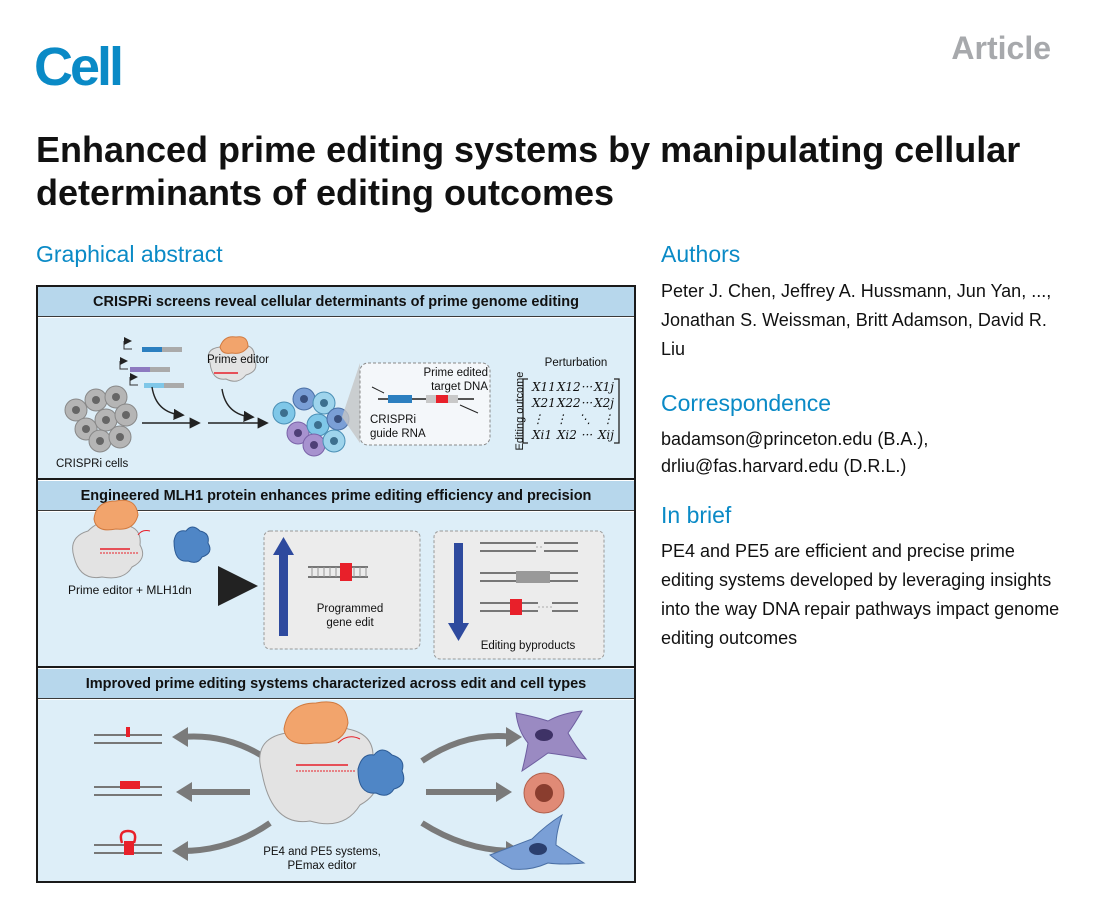 The height and width of the screenshot is (901, 1099). Describe the element at coordinates (101, 419) in the screenshot. I see `crispri-cells-cluster` at that location.